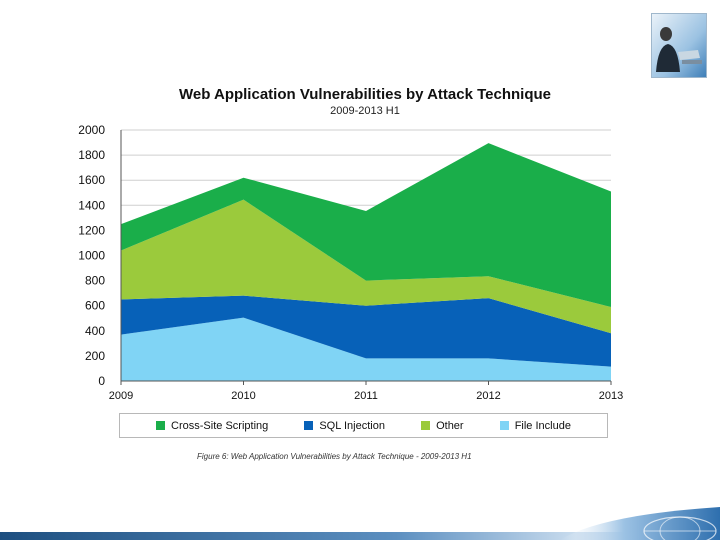  I want to click on x-tick-labels: 2009 2010 2011 2012 2013, so click(366, 396).